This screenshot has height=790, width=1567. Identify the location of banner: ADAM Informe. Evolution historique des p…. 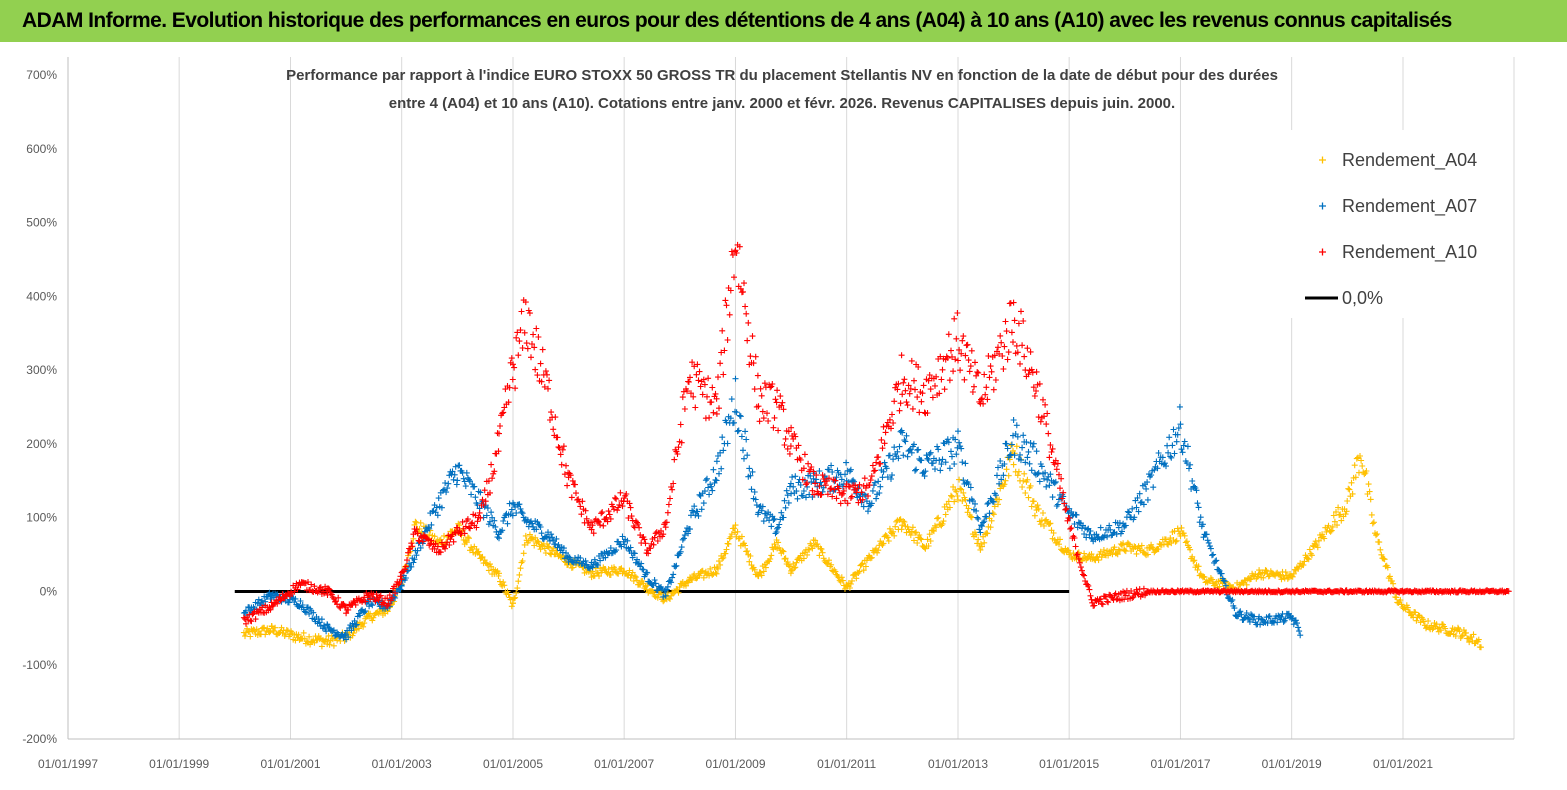
(783, 21).